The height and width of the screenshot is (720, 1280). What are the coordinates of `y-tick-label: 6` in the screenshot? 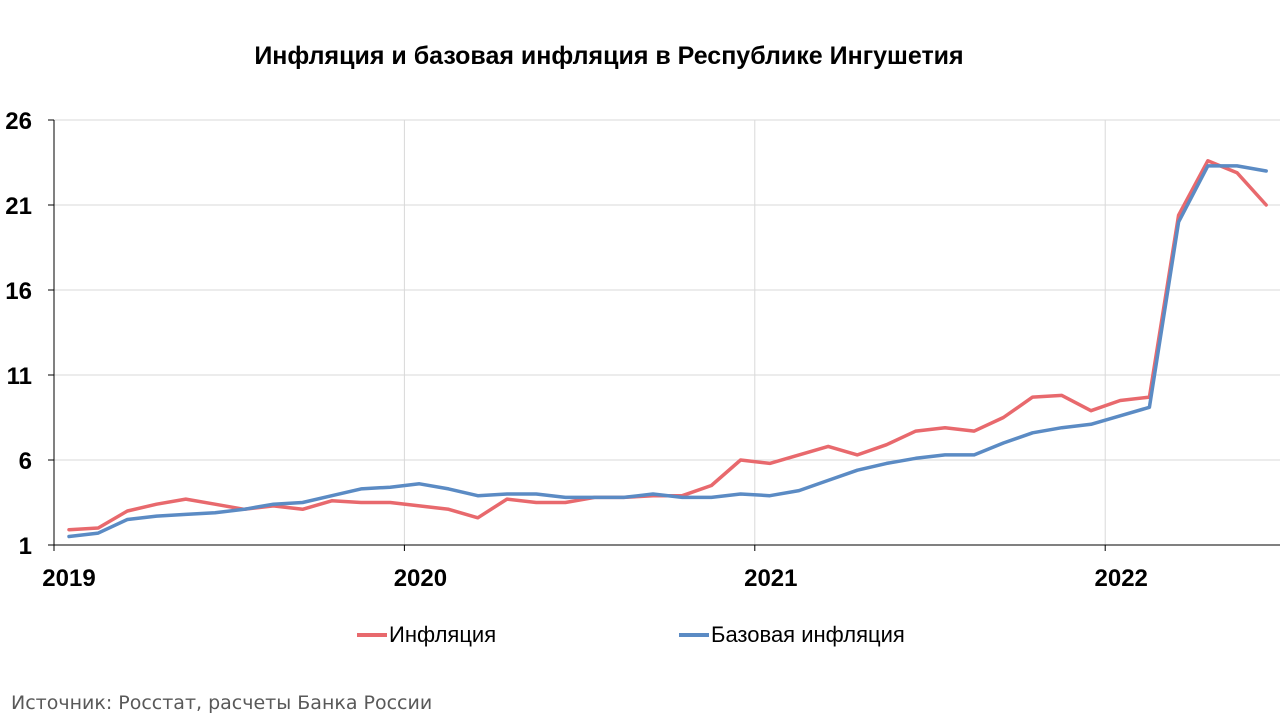 It's located at (25, 461).